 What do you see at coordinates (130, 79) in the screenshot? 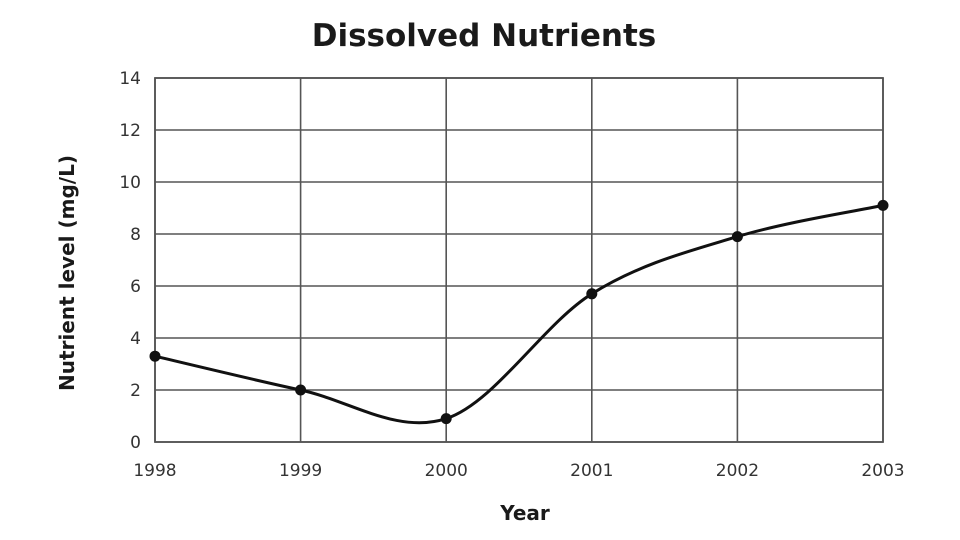
I see `y-tick-label: 14` at bounding box center [130, 79].